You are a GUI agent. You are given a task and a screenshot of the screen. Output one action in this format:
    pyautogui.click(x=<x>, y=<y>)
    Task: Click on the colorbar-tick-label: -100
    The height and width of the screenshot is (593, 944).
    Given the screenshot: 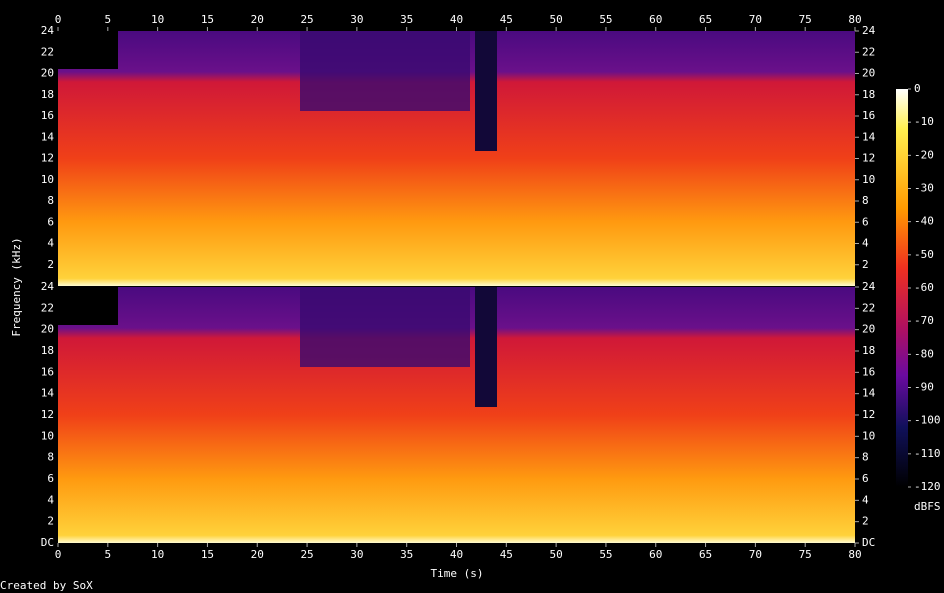 What is the action you would take?
    pyautogui.click(x=927, y=420)
    